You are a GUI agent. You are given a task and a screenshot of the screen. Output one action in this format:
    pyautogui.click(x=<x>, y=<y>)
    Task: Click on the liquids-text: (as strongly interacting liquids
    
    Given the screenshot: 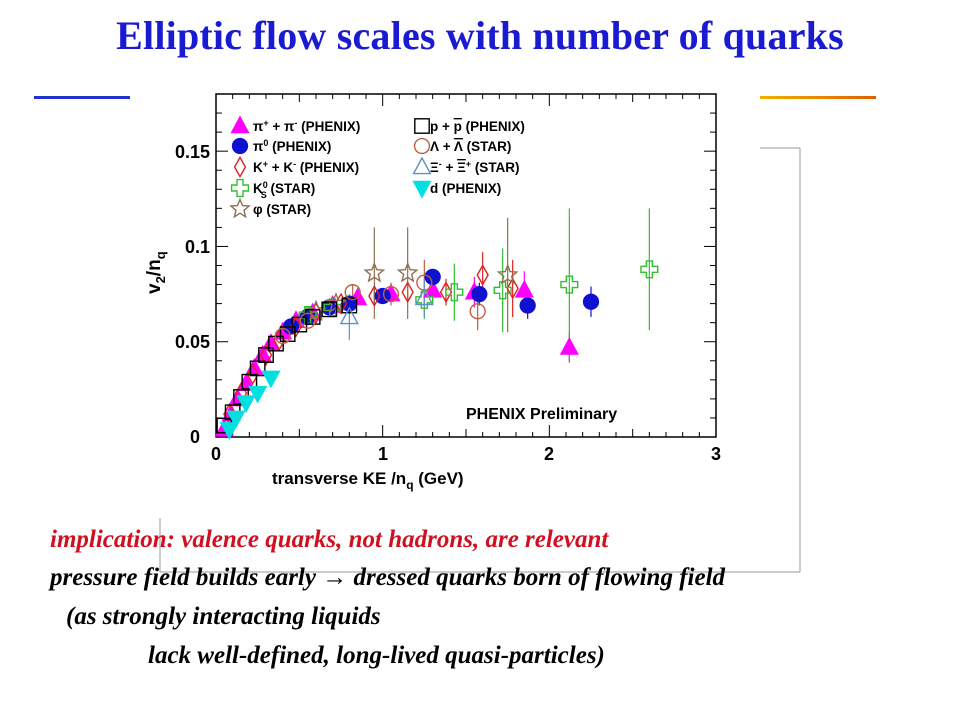 What is the action you would take?
    pyautogui.click(x=223, y=616)
    